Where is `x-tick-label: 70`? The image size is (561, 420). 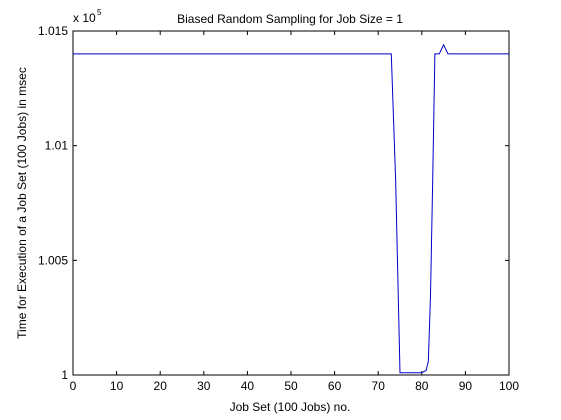 x-tick-label: 70 is located at coordinates (379, 386).